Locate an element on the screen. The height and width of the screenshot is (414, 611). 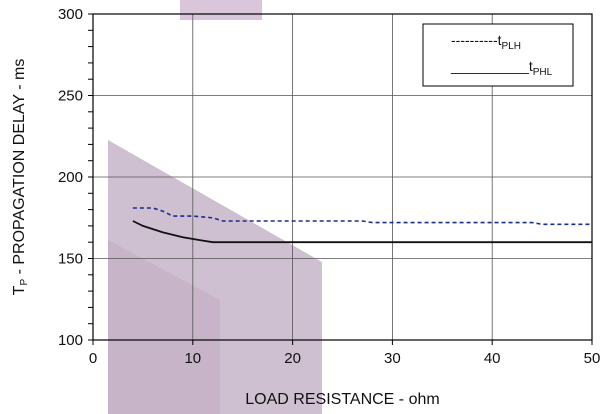
y-axis-title-sub: P is located at coordinates (24, 282).